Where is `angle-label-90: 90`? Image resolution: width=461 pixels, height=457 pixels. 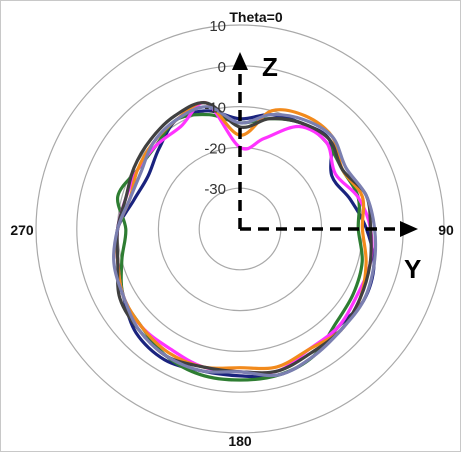
angle-label-90: 90 is located at coordinates (446, 230).